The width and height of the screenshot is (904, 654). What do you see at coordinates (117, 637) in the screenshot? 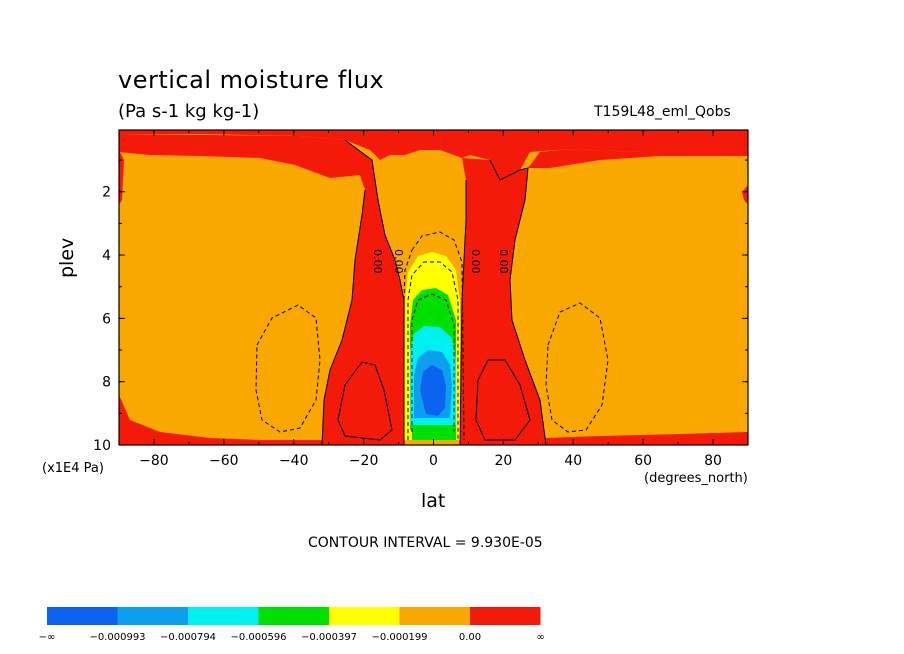
I see `colorbar-label: −0.000993` at bounding box center [117, 637].